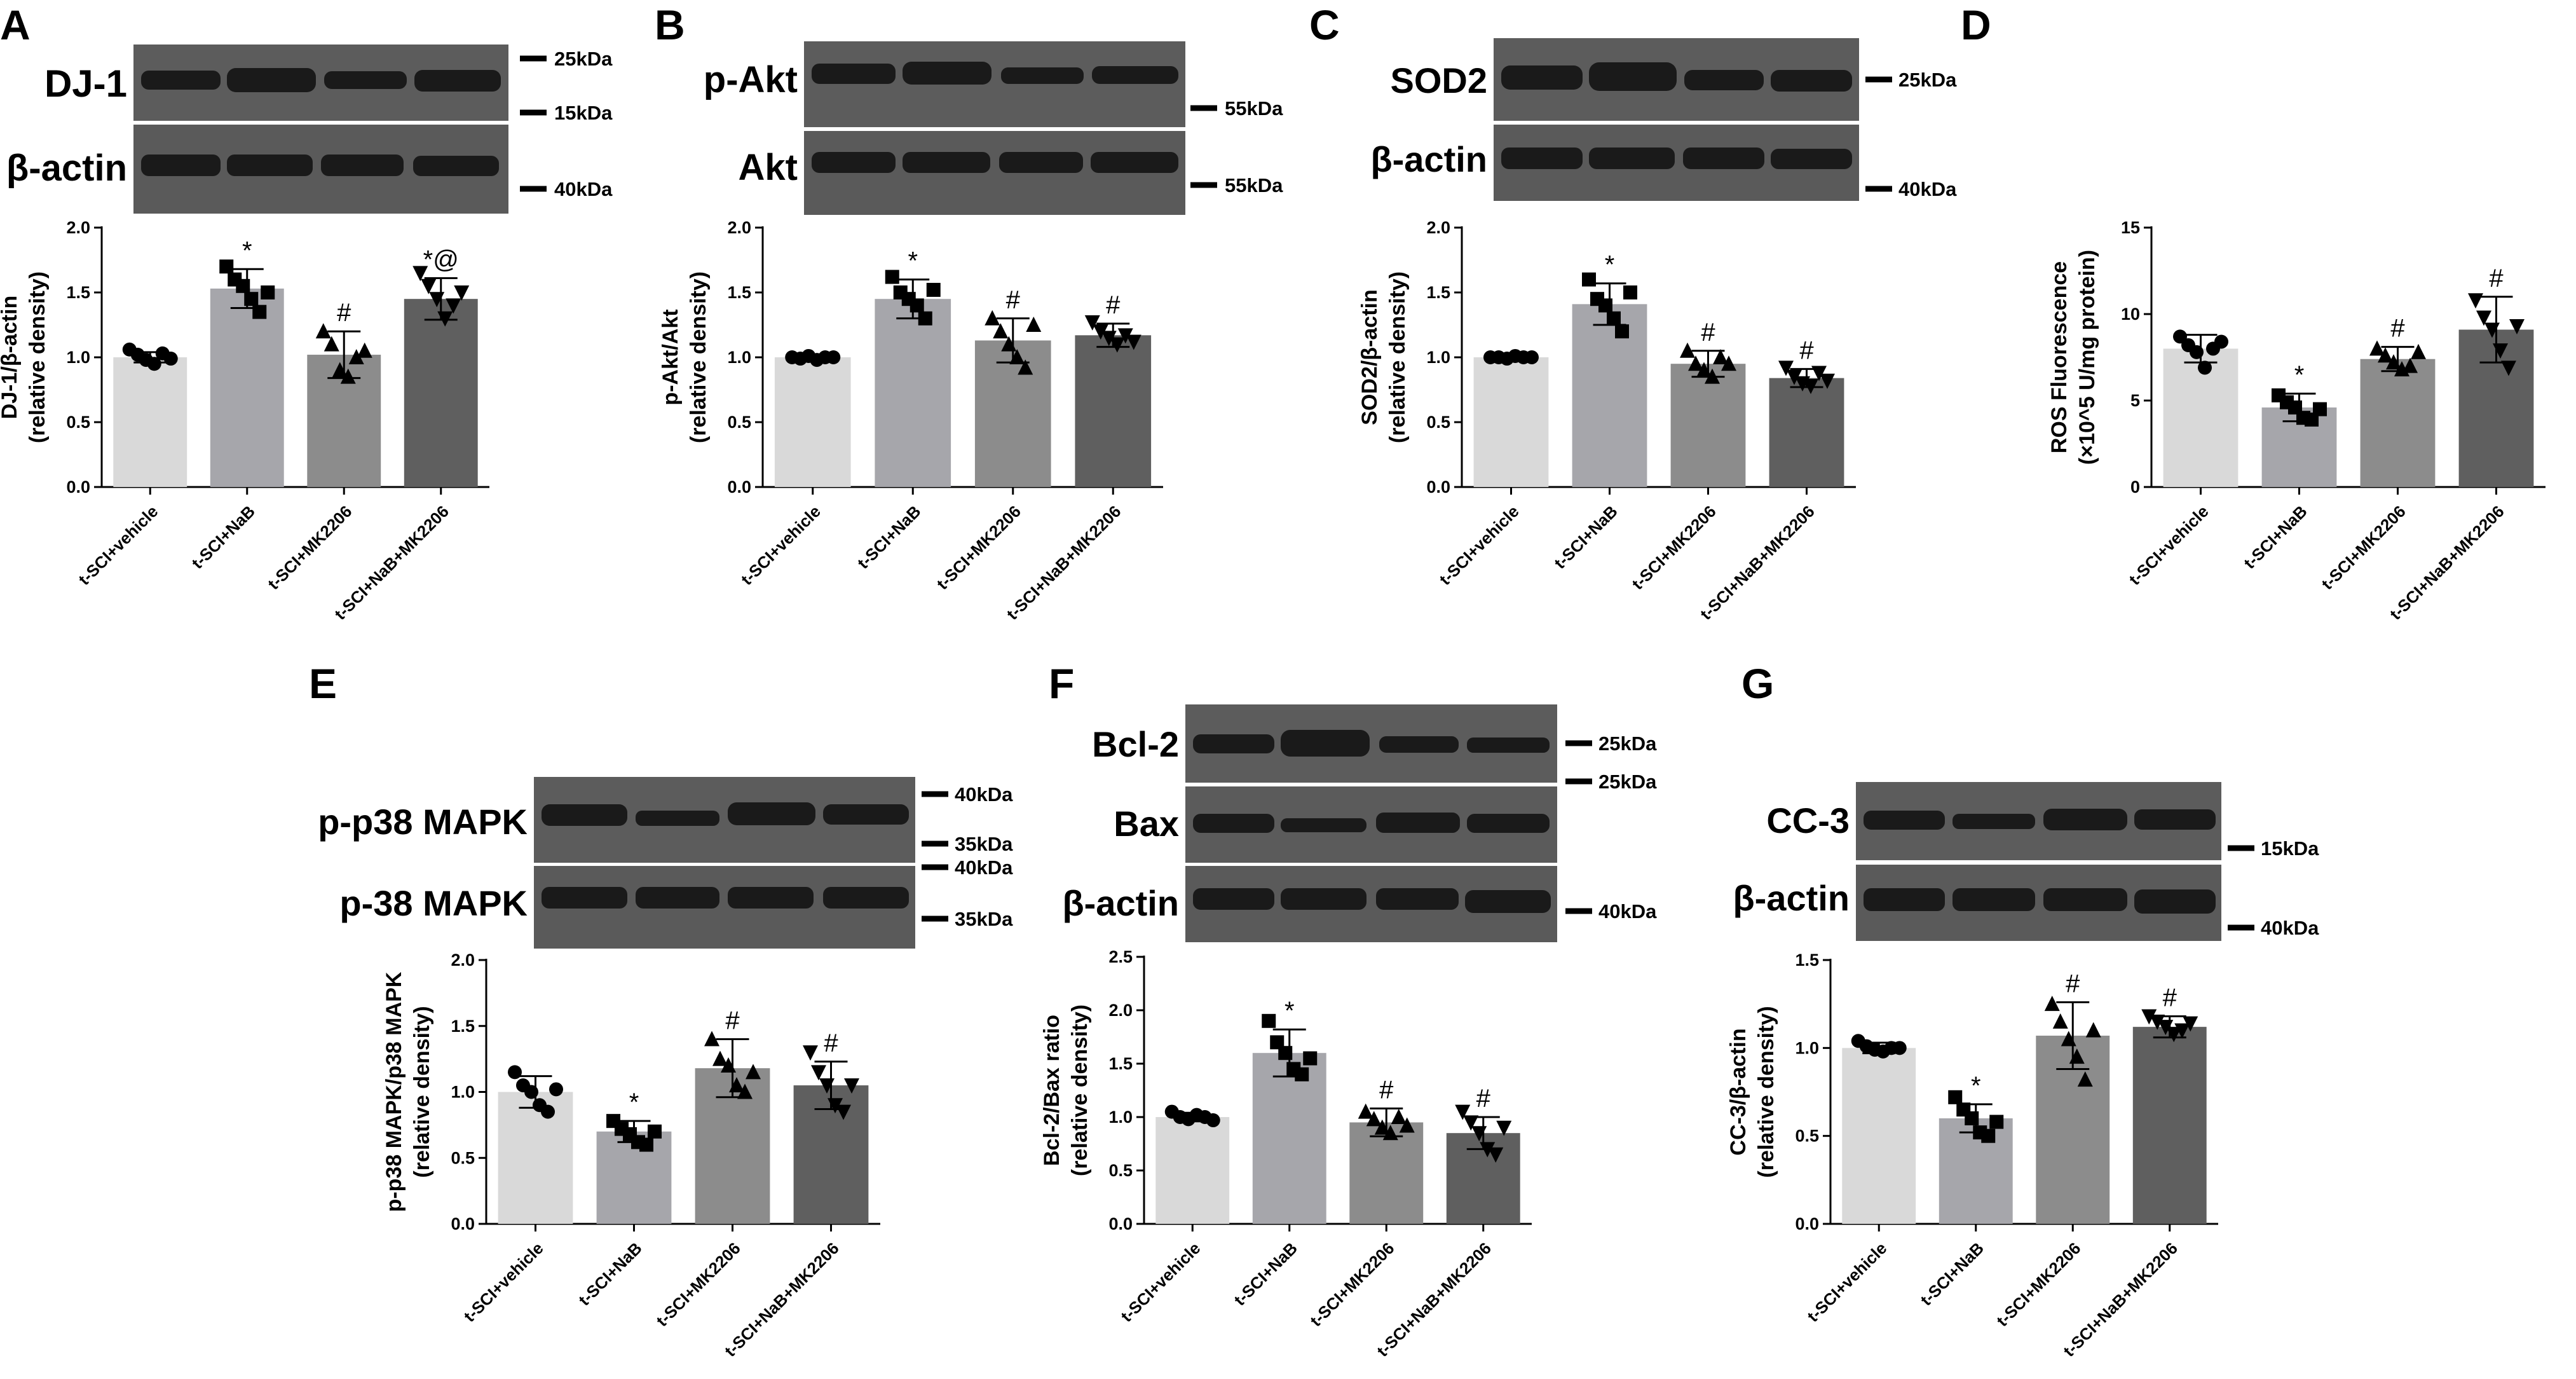 This screenshot has width=2576, height=1379. I want to click on y-tick-label: 0, so click(2135, 487).